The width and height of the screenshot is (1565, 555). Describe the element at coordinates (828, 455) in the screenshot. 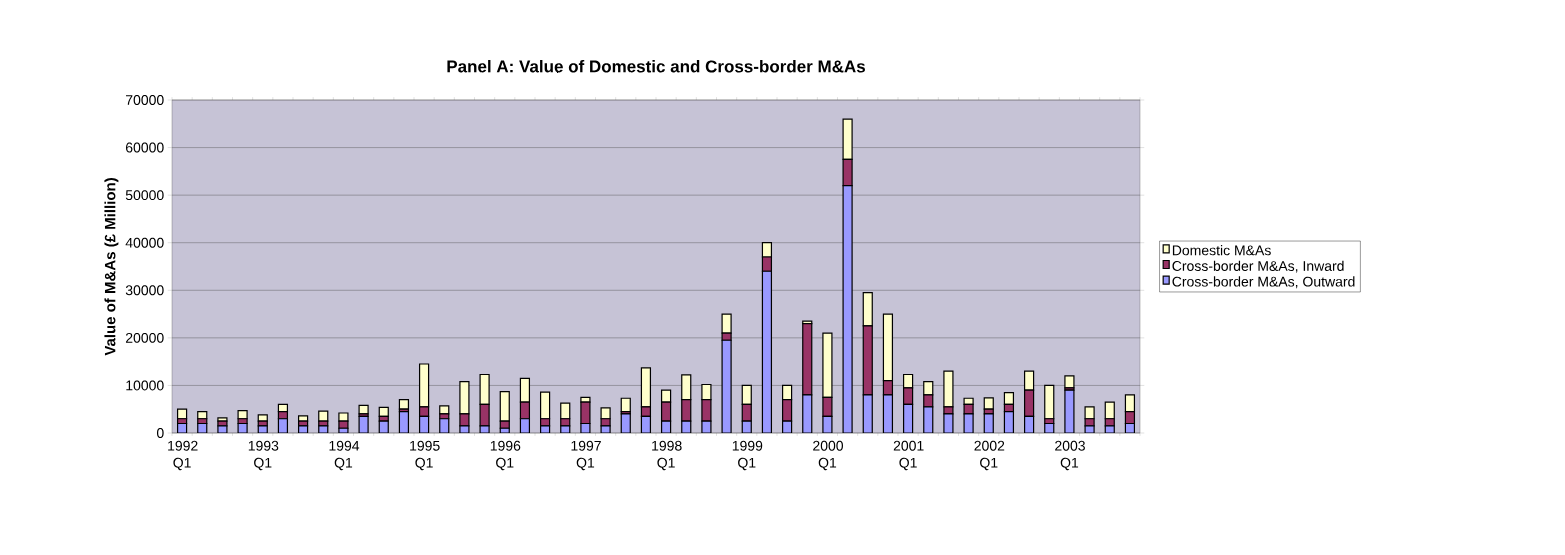

I see `x-tick-label: 2000 Q1` at that location.